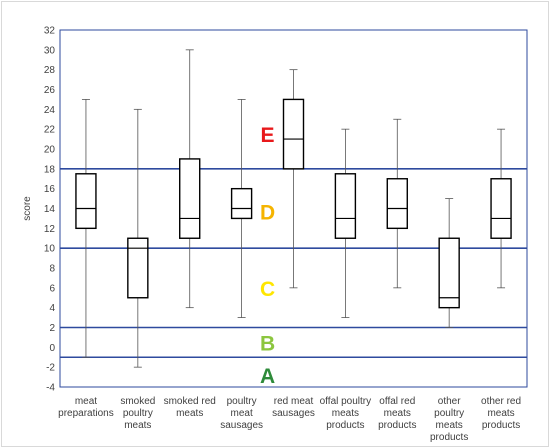  I want to click on y-tick-label: 12, so click(50, 229).